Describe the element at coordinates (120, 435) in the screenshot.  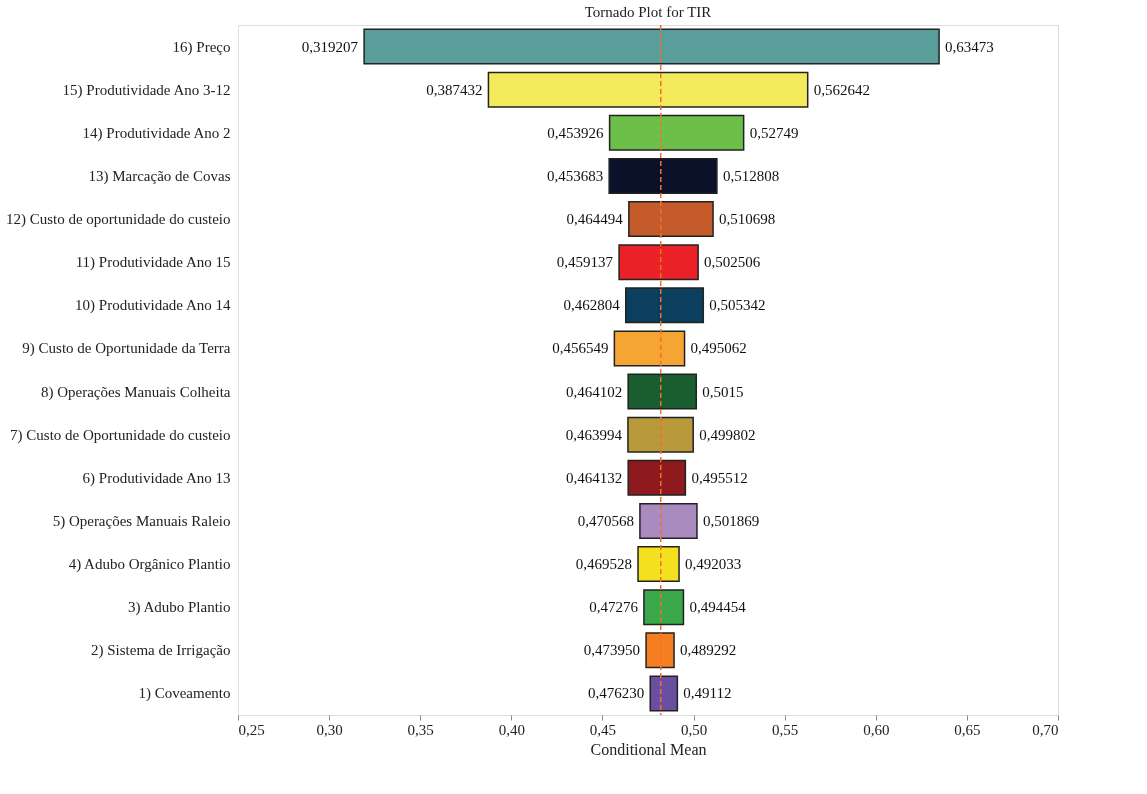
I see `y-tick-label: 7) Custo de Oportunidade do custeio` at that location.